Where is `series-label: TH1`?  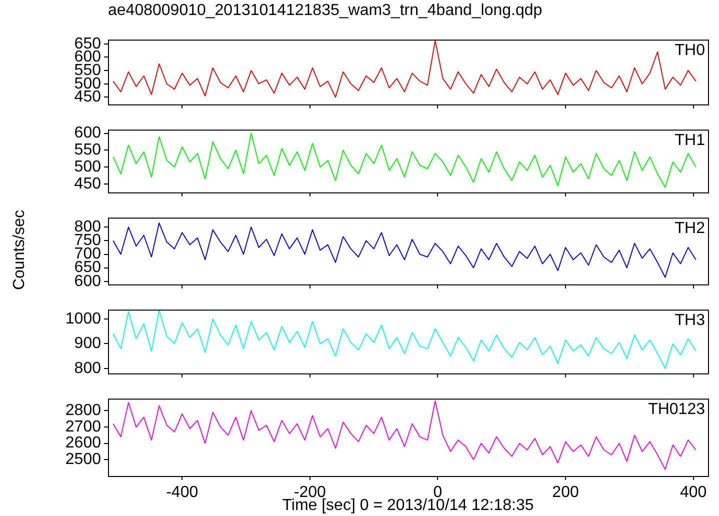 series-label: TH1 is located at coordinates (690, 141).